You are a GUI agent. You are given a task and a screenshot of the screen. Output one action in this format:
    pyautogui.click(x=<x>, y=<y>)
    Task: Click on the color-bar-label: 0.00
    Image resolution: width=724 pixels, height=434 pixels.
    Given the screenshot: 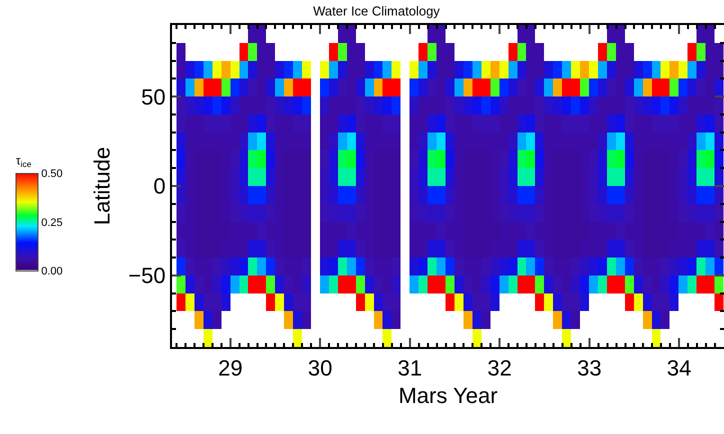 What is the action you would take?
    pyautogui.click(x=52, y=272)
    